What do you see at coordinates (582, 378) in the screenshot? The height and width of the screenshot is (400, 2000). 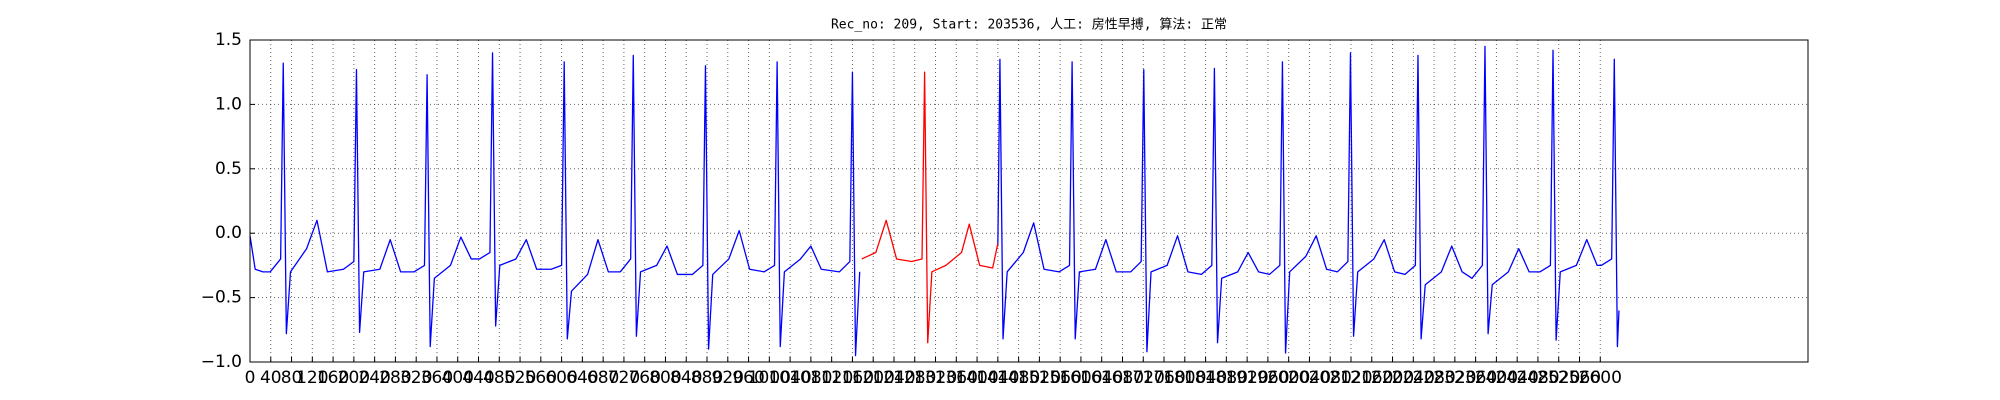 I see `x-tick-label: 640` at bounding box center [582, 378].